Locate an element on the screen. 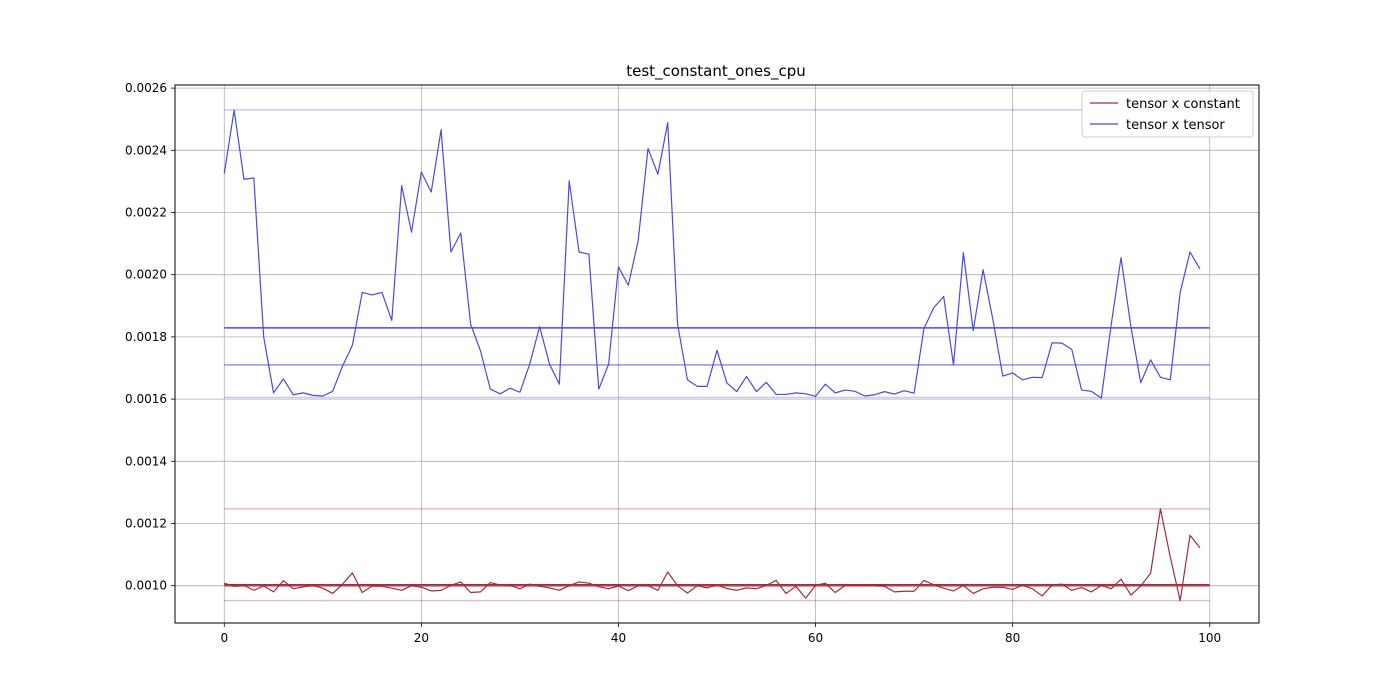 The width and height of the screenshot is (1400, 700). y-tick-label: 0.0016 is located at coordinates (146, 399).